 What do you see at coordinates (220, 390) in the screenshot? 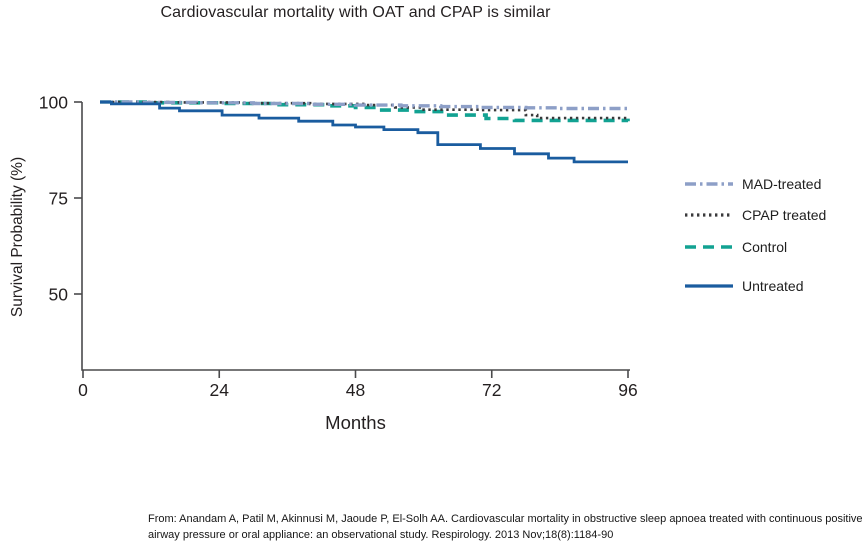
I see `x-tick-label: 24` at bounding box center [220, 390].